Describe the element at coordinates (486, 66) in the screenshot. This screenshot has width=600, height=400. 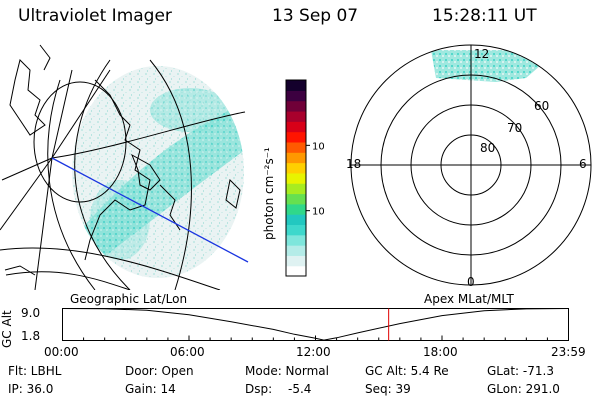
I see `polar-aurora-emission` at that location.